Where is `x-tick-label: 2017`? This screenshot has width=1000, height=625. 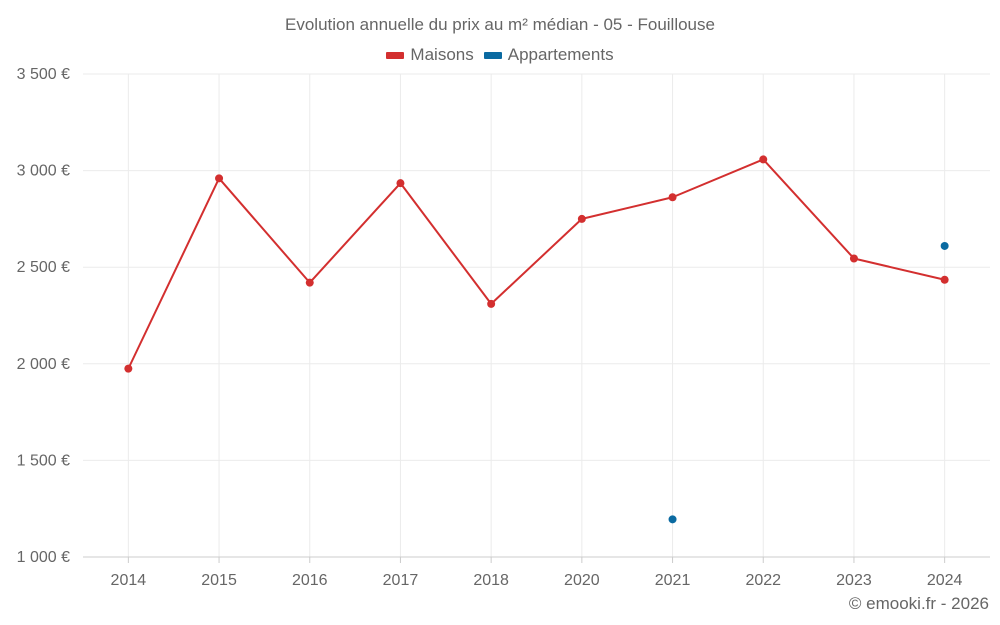
x-tick-label: 2017 is located at coordinates (401, 580).